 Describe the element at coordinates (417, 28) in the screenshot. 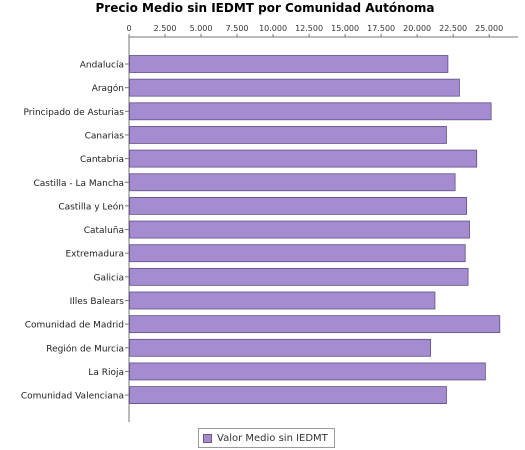

I see `x-tick-label: 20.000` at that location.